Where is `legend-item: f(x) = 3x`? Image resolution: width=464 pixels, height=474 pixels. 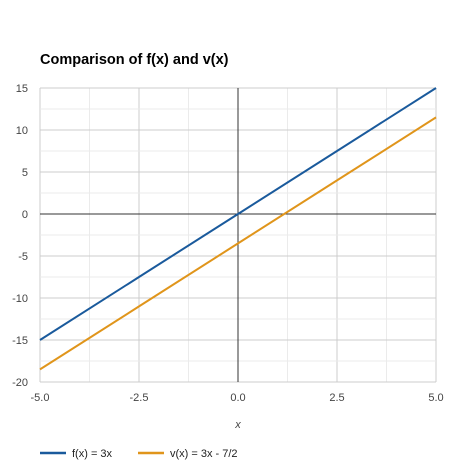 legend-item: f(x) = 3x is located at coordinates (76, 454).